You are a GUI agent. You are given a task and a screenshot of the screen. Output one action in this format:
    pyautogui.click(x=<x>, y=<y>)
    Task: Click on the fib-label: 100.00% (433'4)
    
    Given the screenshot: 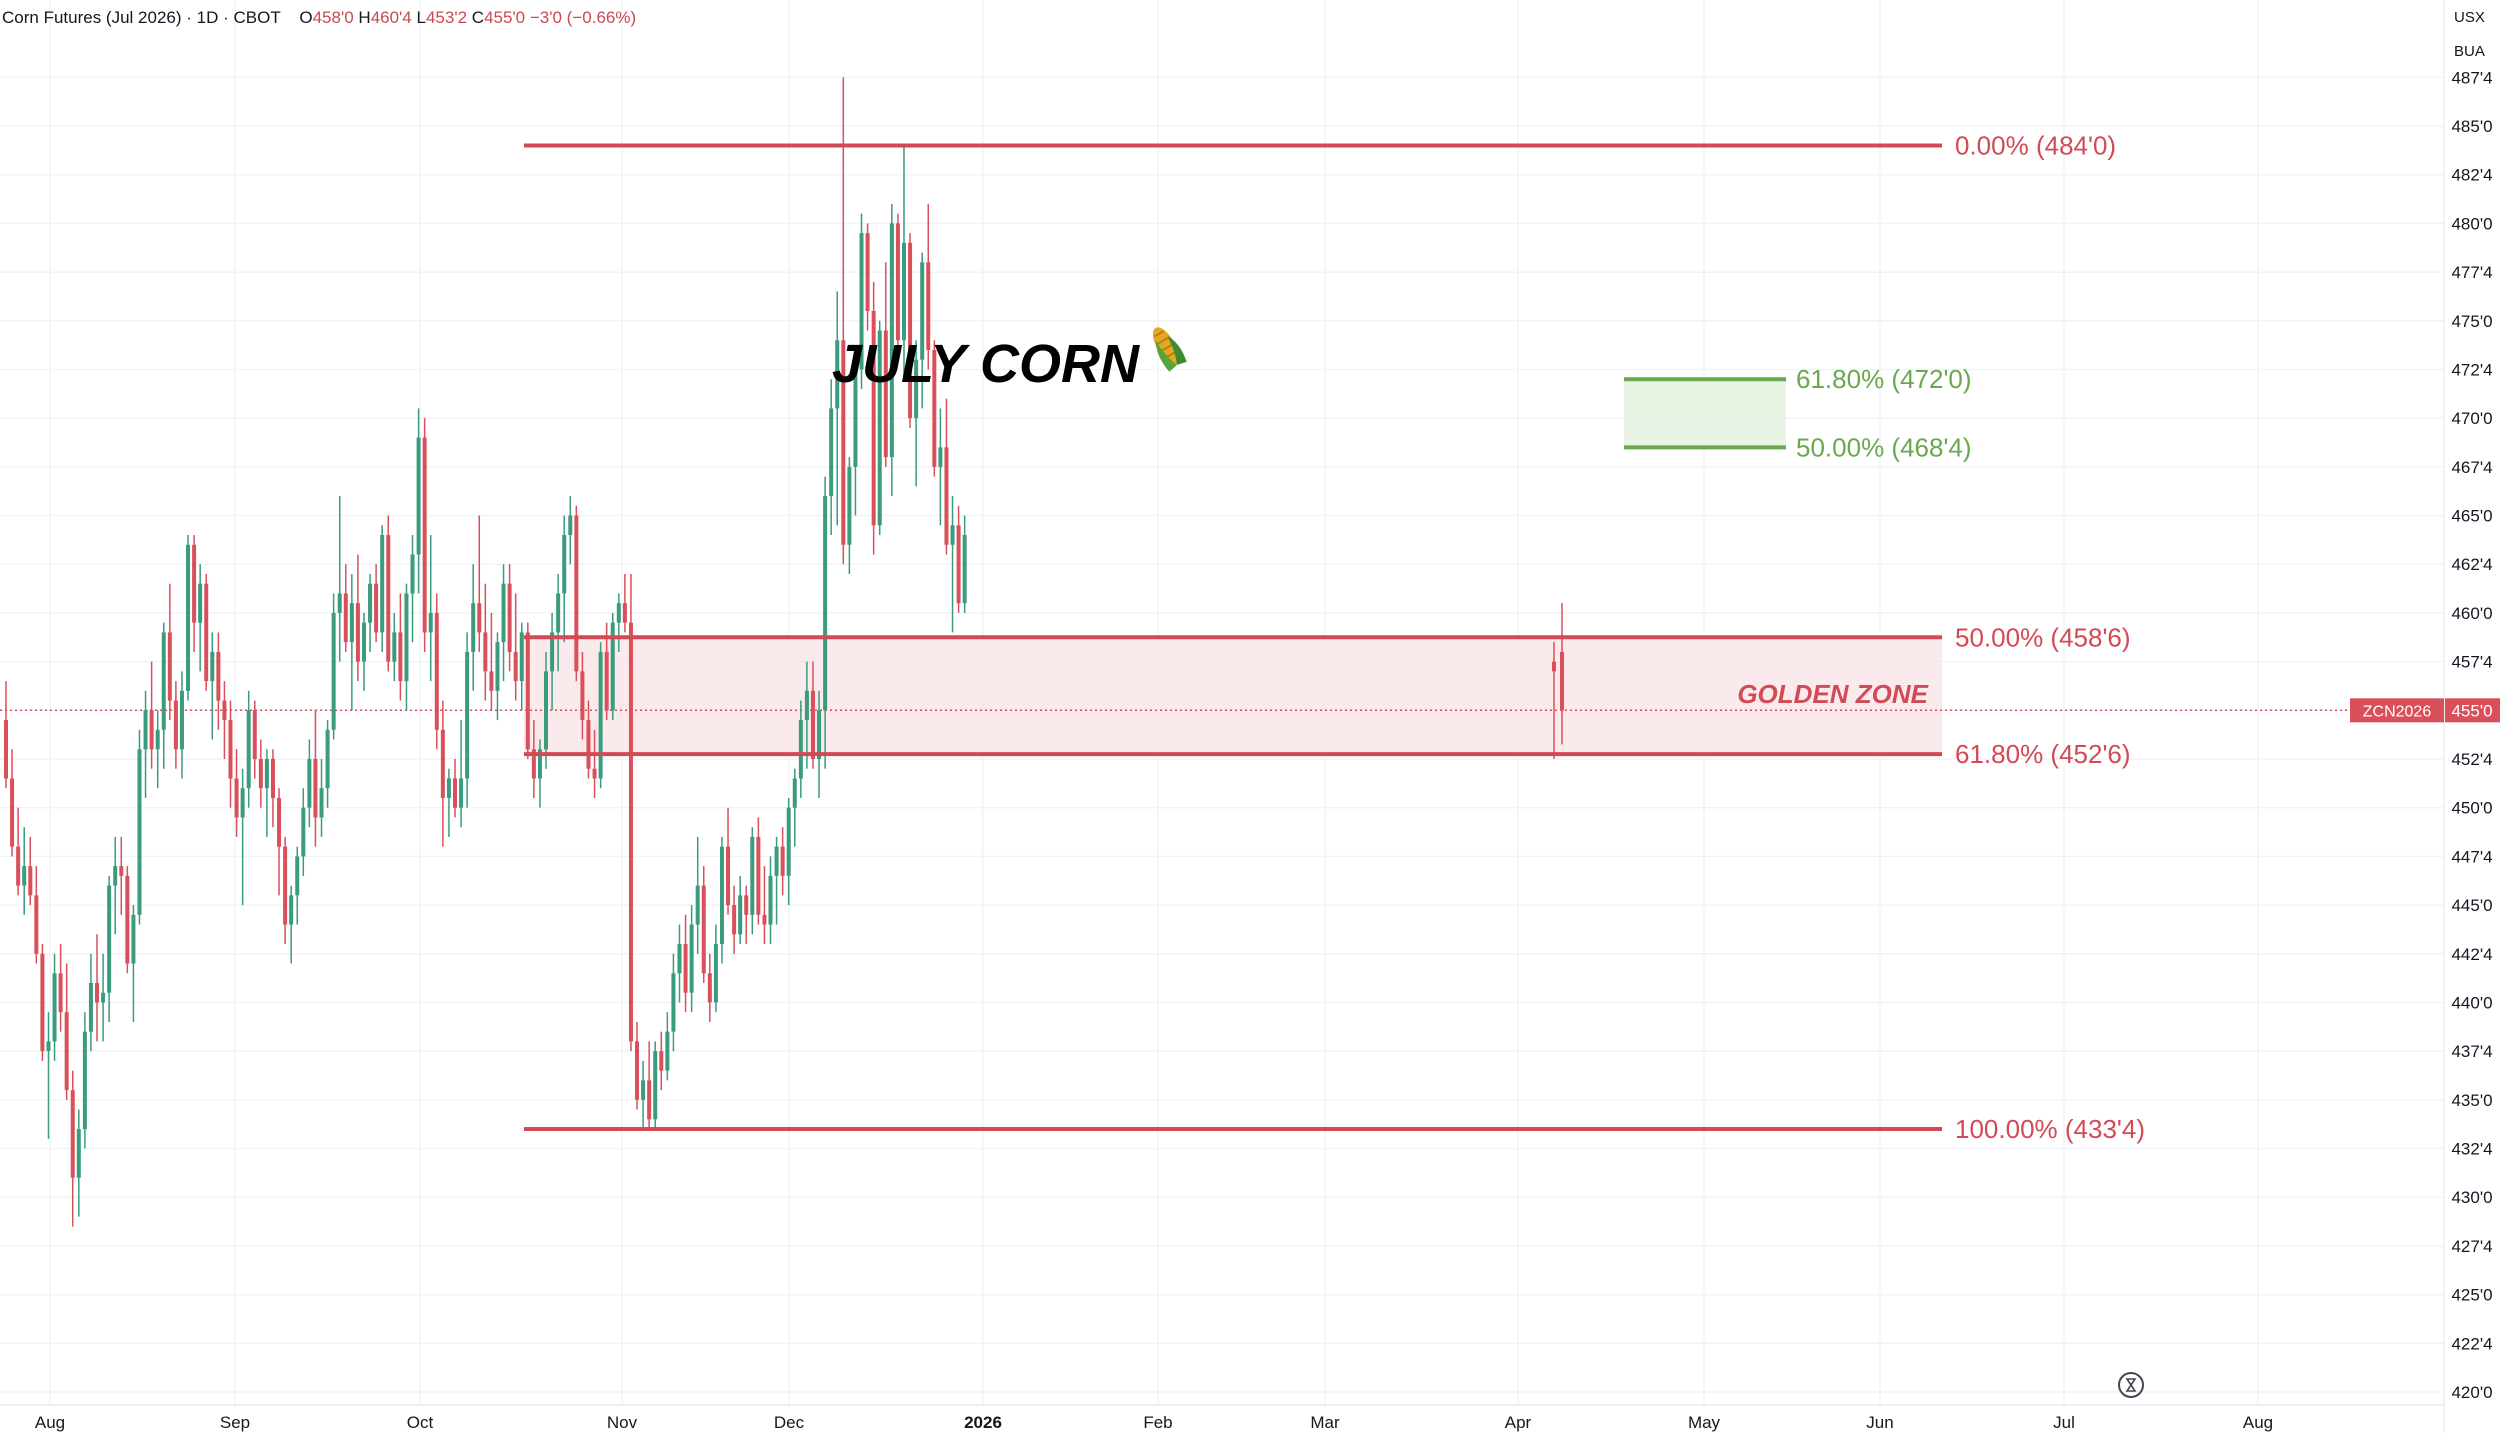 What is the action you would take?
    pyautogui.click(x=2050, y=1129)
    